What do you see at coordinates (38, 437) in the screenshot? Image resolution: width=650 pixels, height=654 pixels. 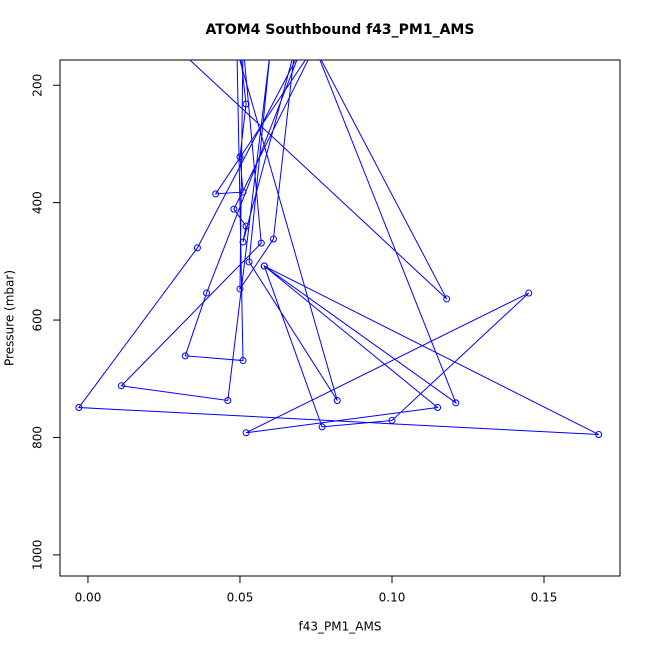 I see `y-tick-label: 800` at bounding box center [38, 437].